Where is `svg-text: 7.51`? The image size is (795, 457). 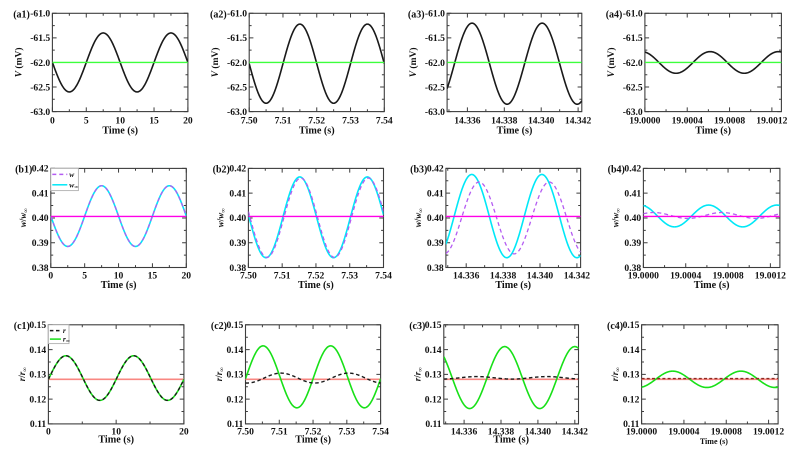
svg-text: 7.51 is located at coordinates (279, 432).